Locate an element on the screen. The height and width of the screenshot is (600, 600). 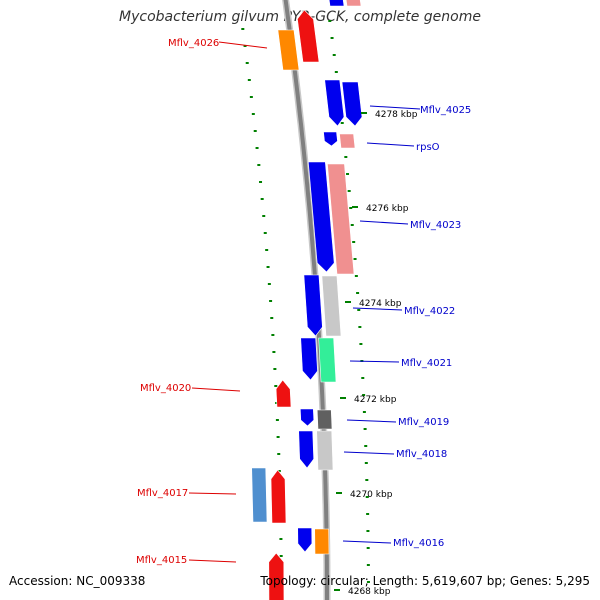
ruler-label: 4274 kbp is located at coordinates (380, 304).